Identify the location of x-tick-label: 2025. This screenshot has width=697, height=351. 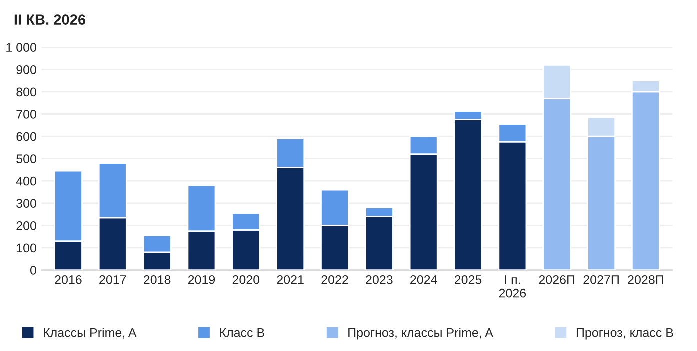
(468, 279).